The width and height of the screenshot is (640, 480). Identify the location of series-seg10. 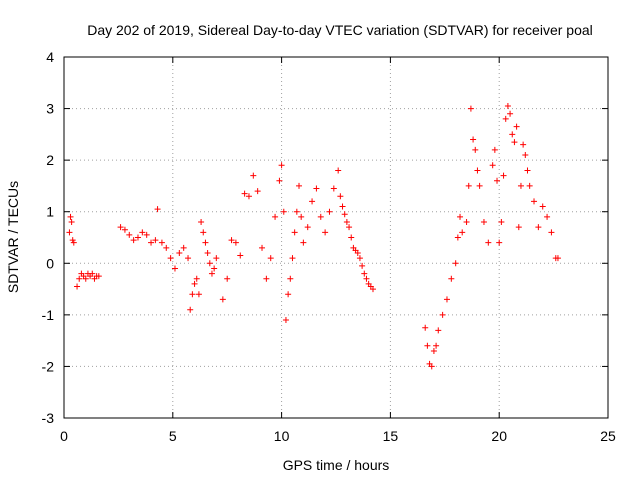
(534, 186).